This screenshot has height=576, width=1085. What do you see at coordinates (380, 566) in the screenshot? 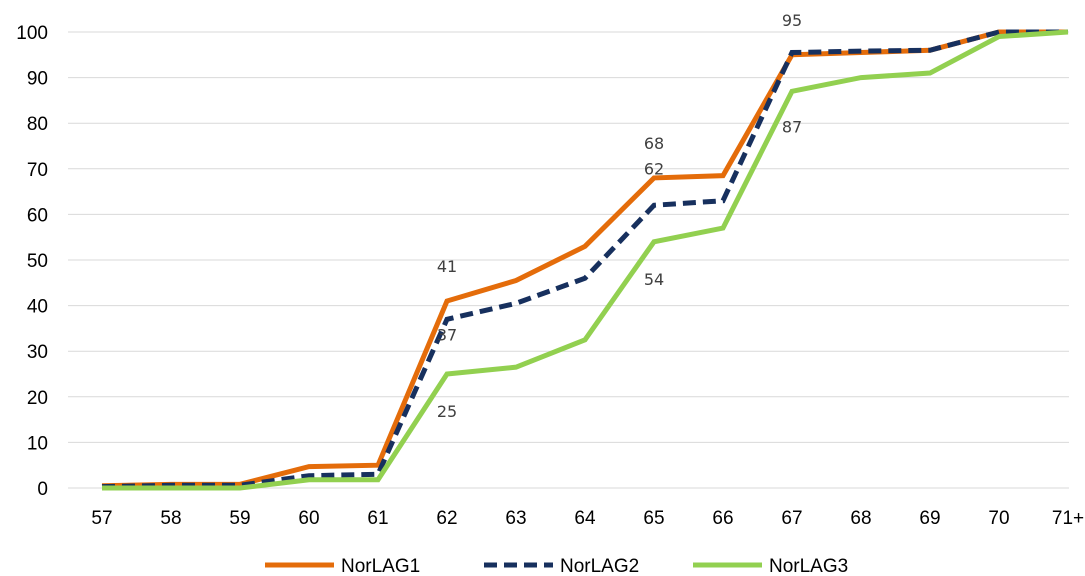
I see `legend-label: NorLAG1` at bounding box center [380, 566].